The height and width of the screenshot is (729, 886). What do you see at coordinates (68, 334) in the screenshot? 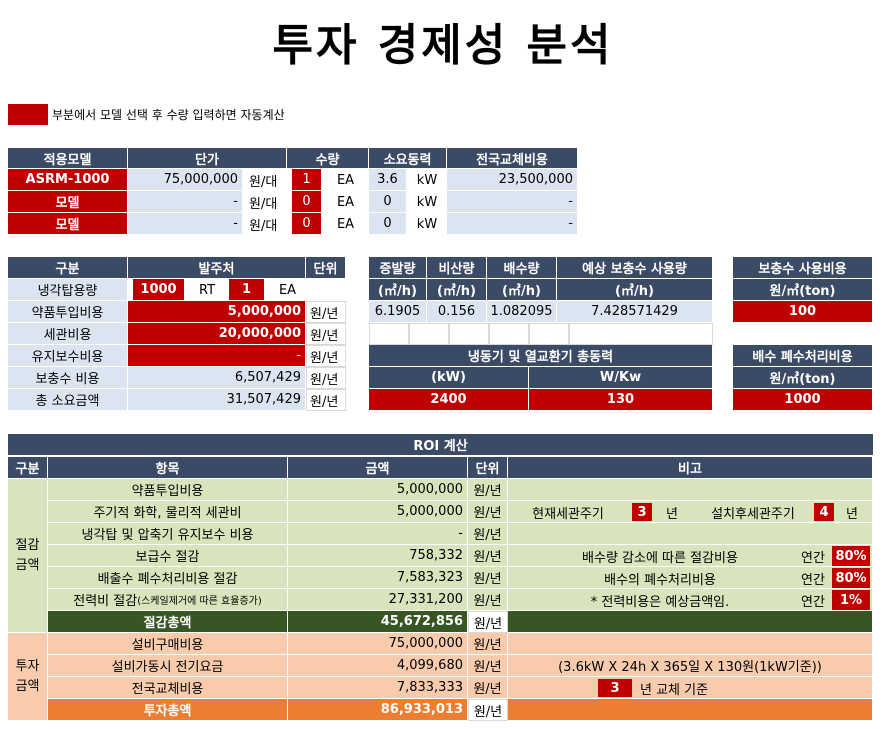
I see `row-label: 세관비용` at bounding box center [68, 334].